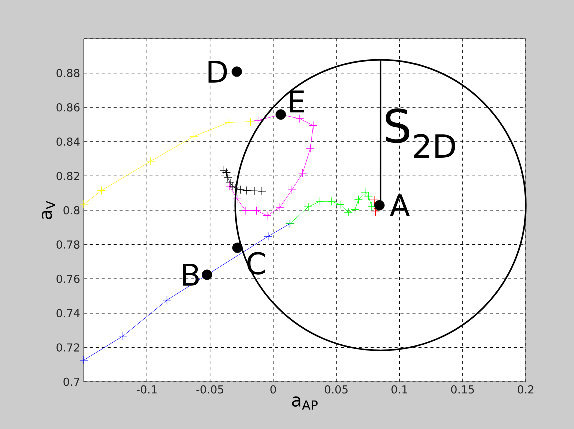 Image resolution: width=574 pixels, height=429 pixels. What do you see at coordinates (68, 142) in the screenshot?
I see `y-tick-label: 0.84` at bounding box center [68, 142].